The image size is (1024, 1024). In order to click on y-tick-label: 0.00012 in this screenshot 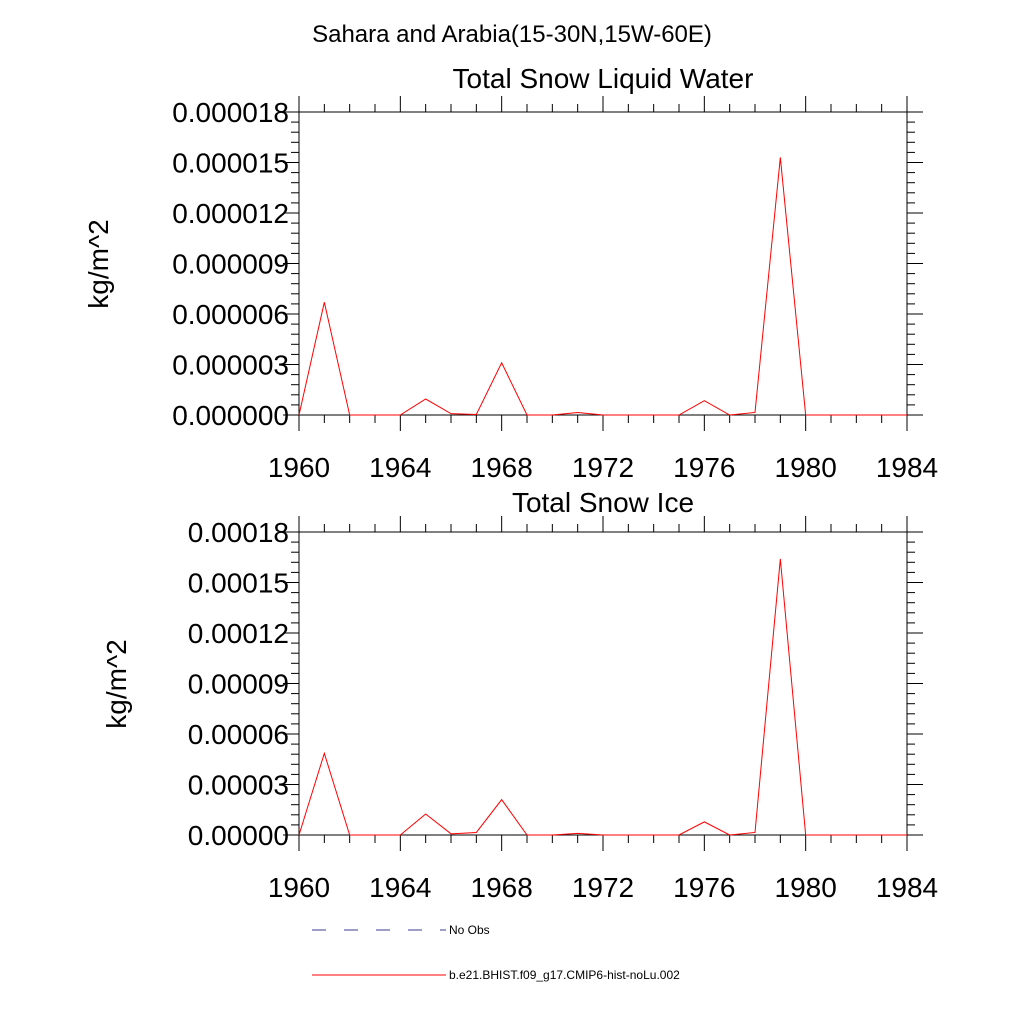, I will do `click(238, 633)`.